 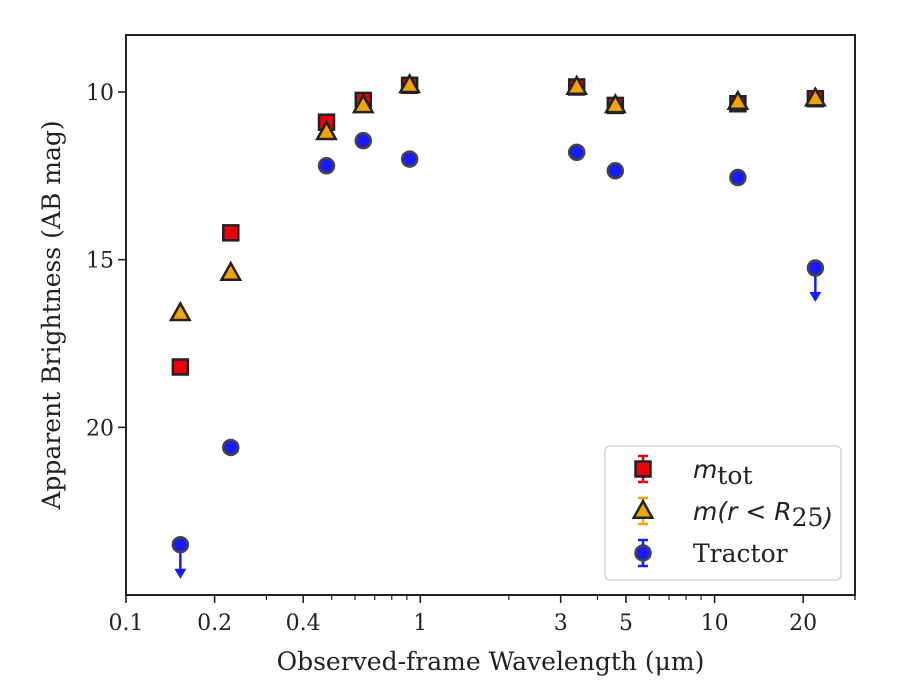 I want to click on y-axis-ticks: 10 15 20, so click(x=106, y=261).